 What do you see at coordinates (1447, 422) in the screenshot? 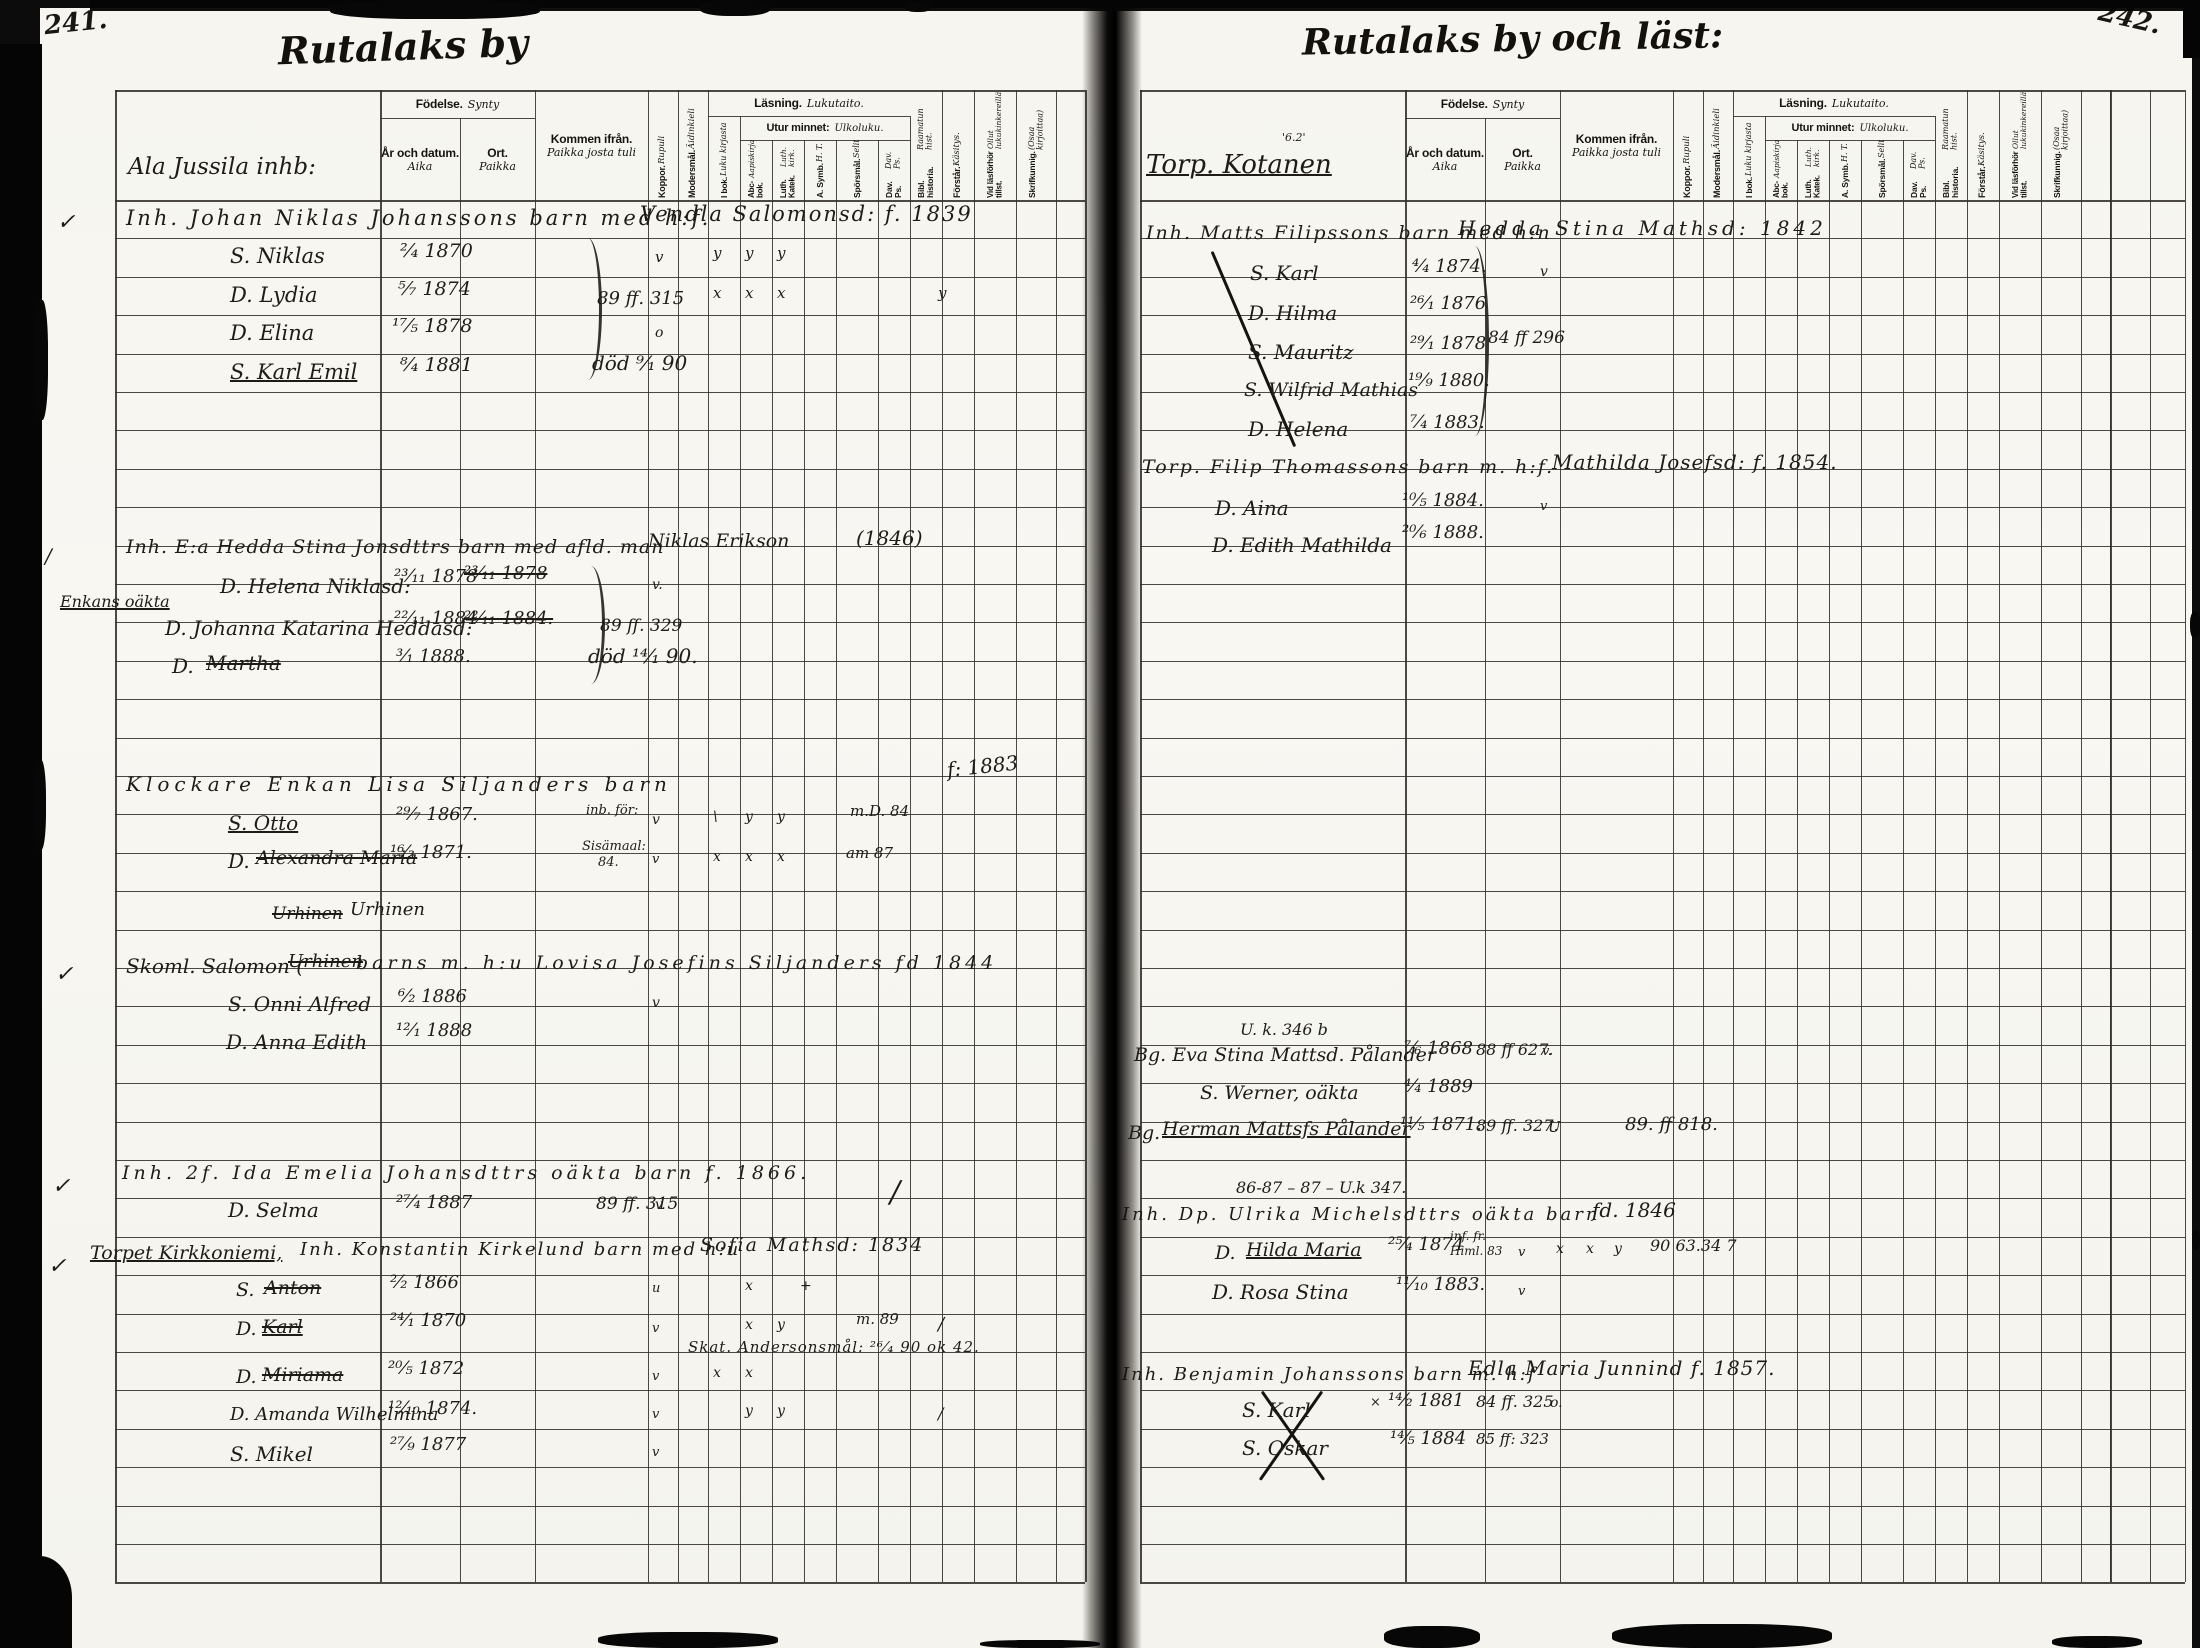
I see `handwriting-entry: ⁷⁄₄ 1883.` at bounding box center [1447, 422].